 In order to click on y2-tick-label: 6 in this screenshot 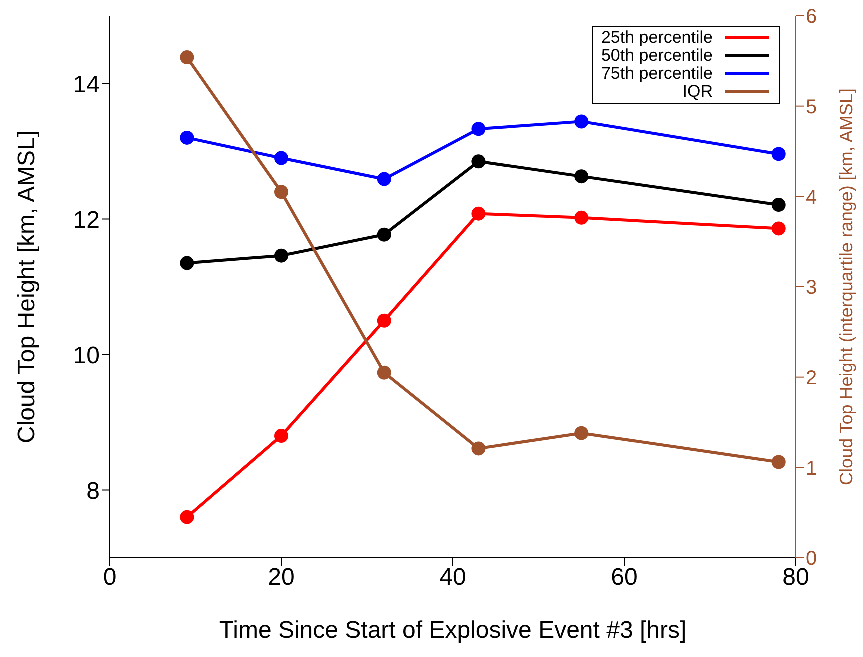, I will do `click(812, 17)`.